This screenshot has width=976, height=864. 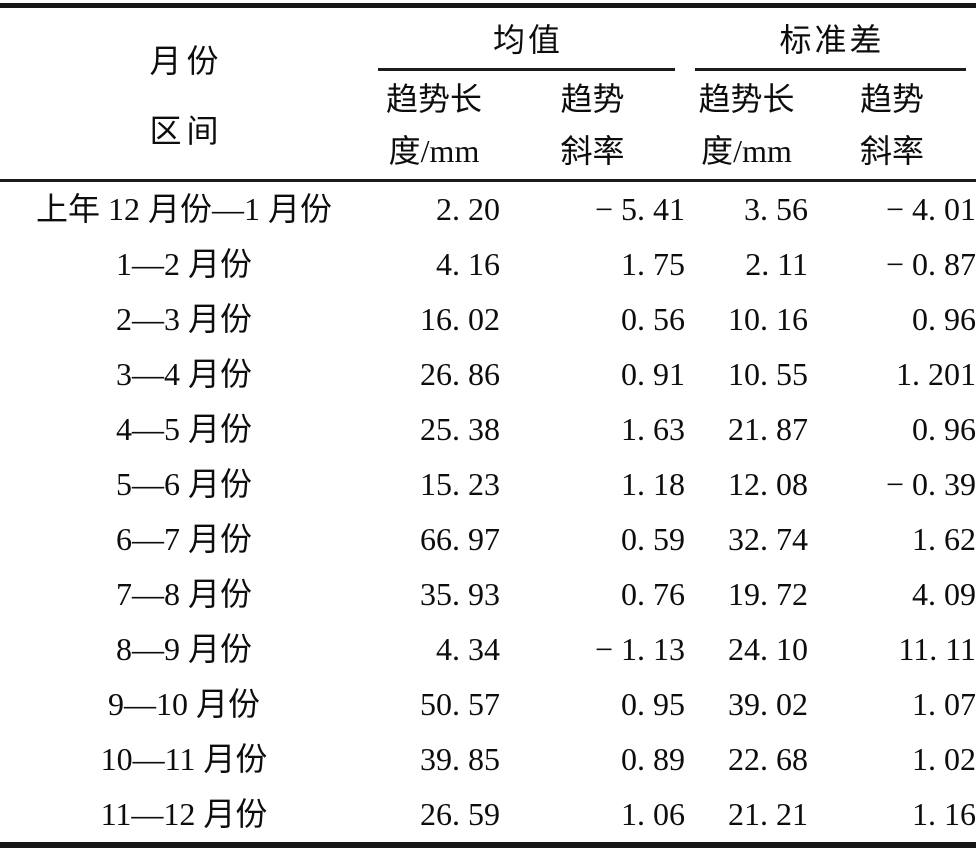 I want to click on std-trend-length-cell: 21. 87, so click(x=768, y=429).